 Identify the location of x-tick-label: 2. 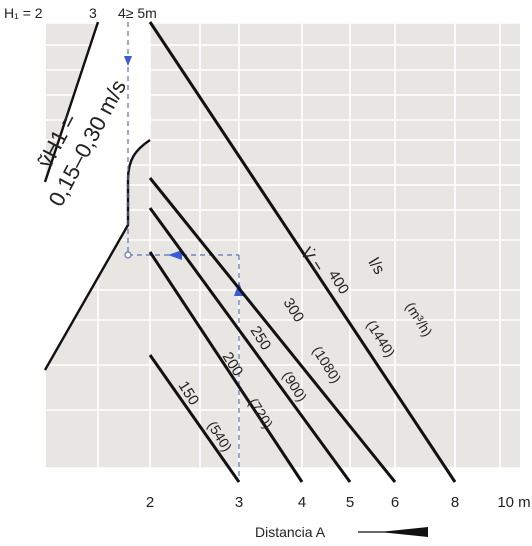
(150, 502).